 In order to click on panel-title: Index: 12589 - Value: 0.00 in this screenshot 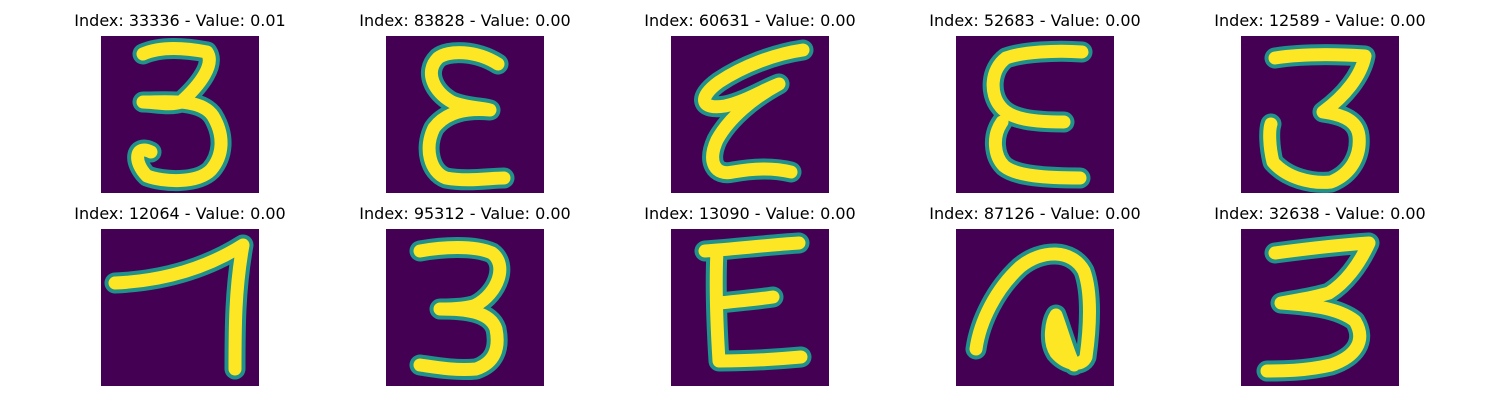, I will do `click(1320, 20)`.